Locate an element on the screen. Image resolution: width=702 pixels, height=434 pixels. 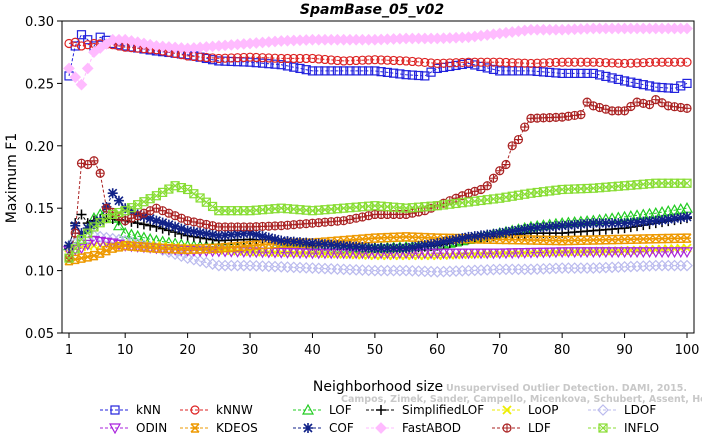
series-knnw is located at coordinates (378, 53).